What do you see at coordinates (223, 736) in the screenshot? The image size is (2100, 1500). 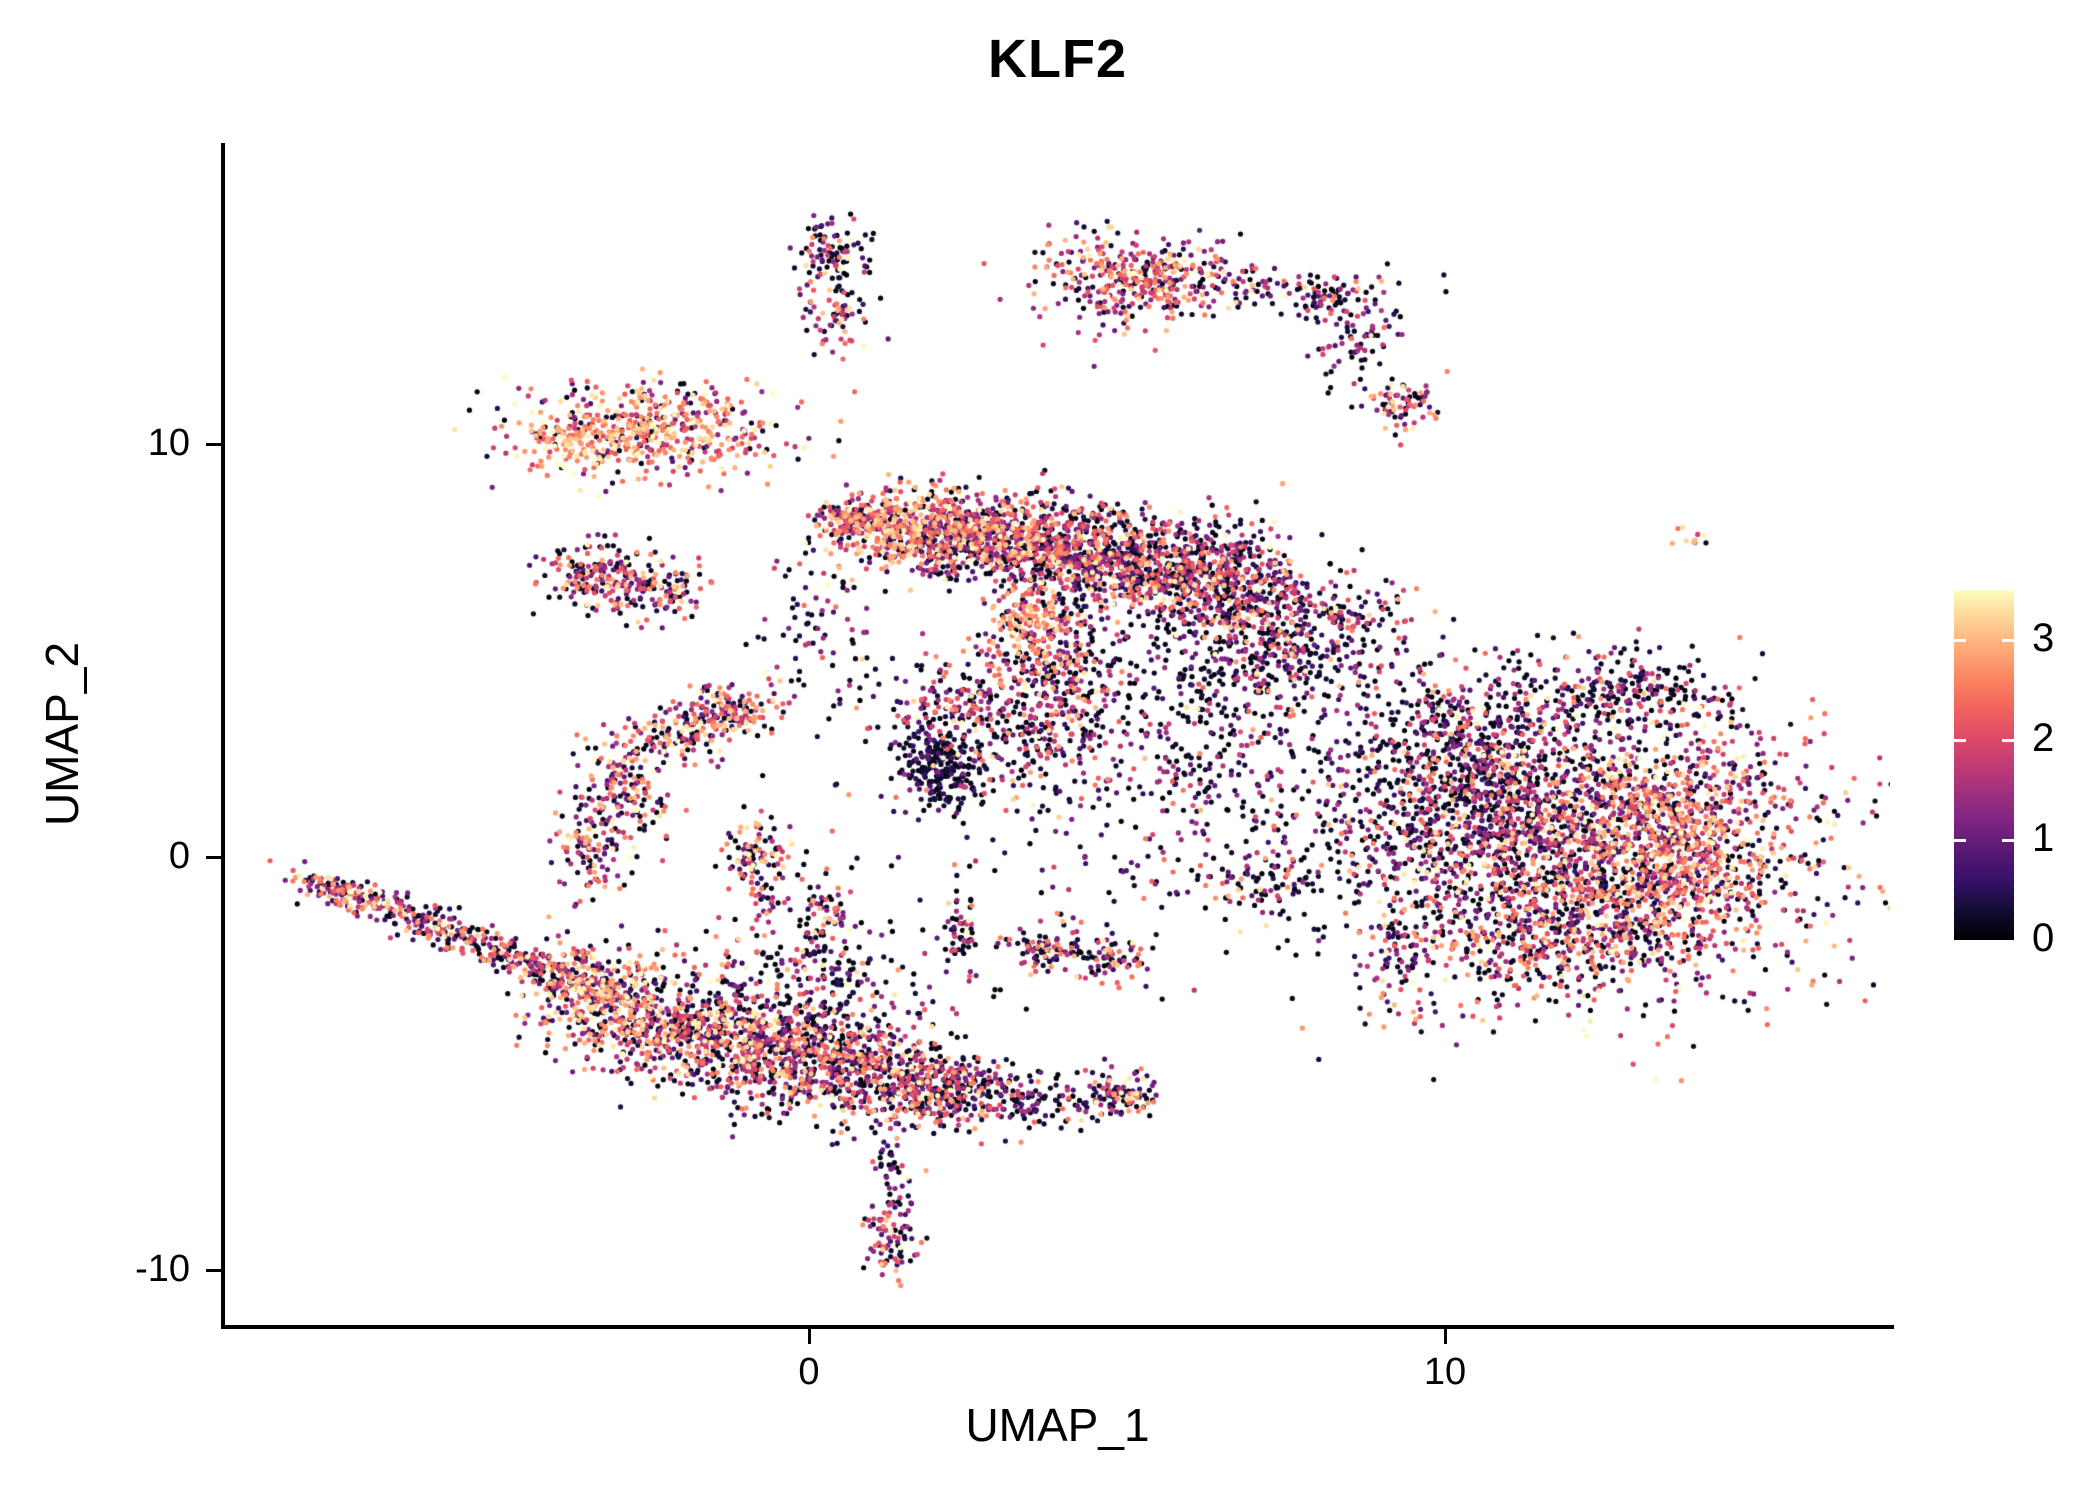 I see `y-axis-line` at bounding box center [223, 736].